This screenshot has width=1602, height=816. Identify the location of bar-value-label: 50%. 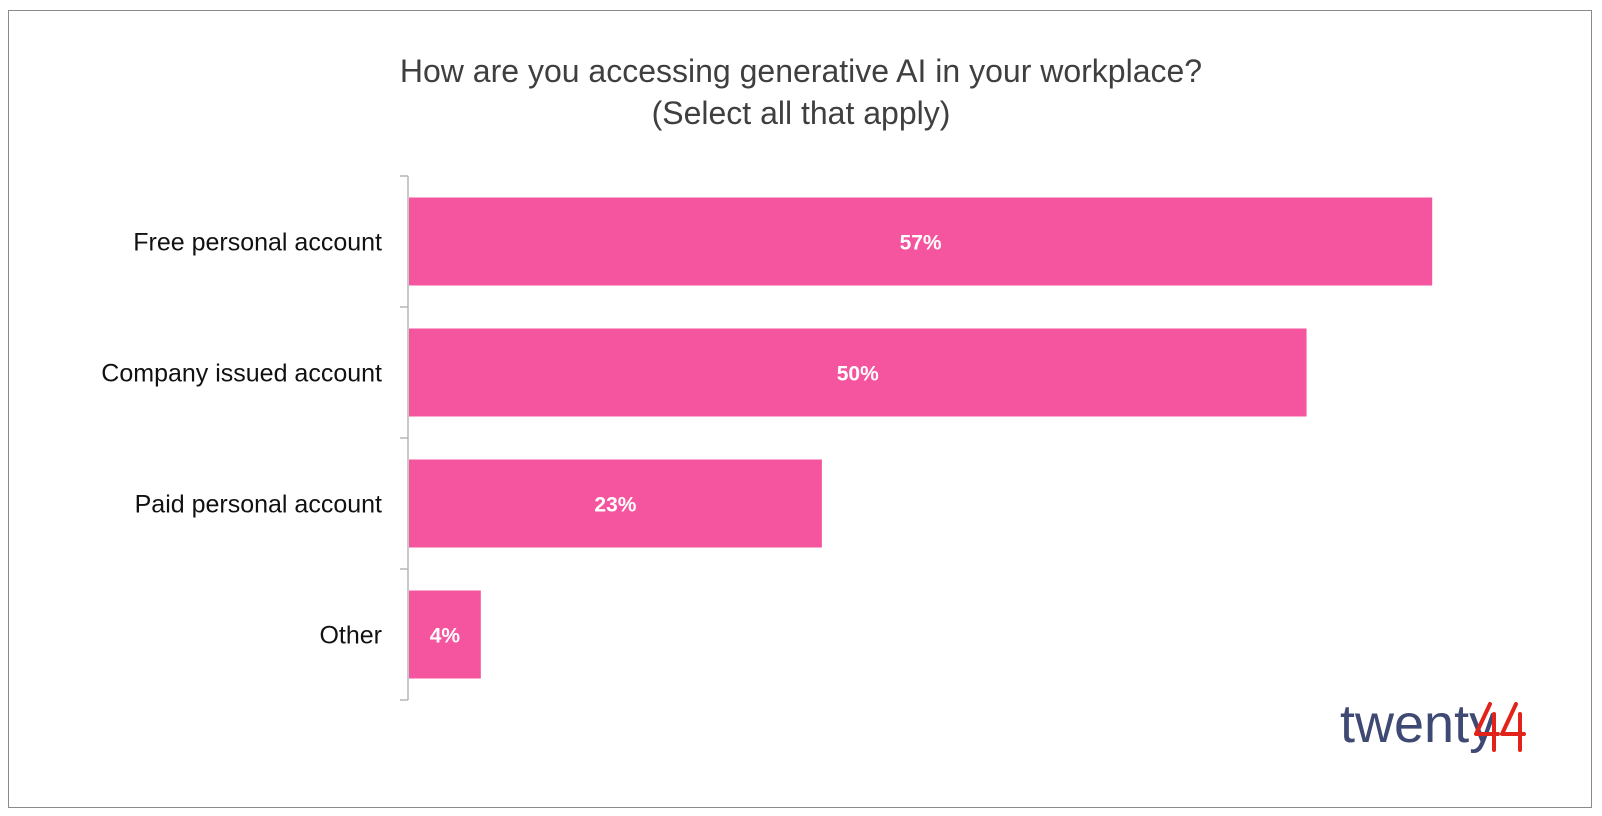
(858, 374).